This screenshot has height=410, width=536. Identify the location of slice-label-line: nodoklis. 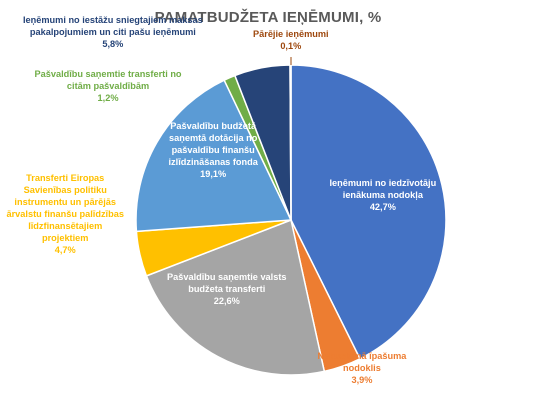
(362, 368).